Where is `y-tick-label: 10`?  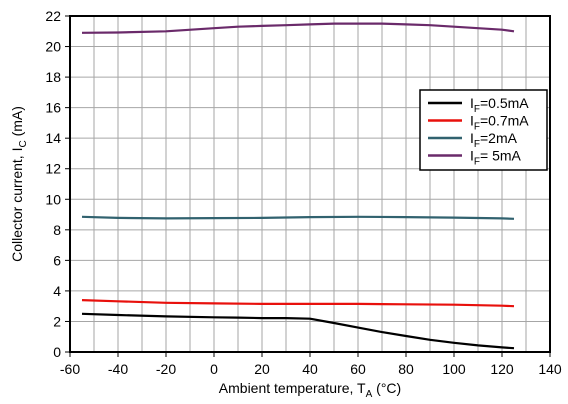
y-tick-label: 10 is located at coordinates (53, 199).